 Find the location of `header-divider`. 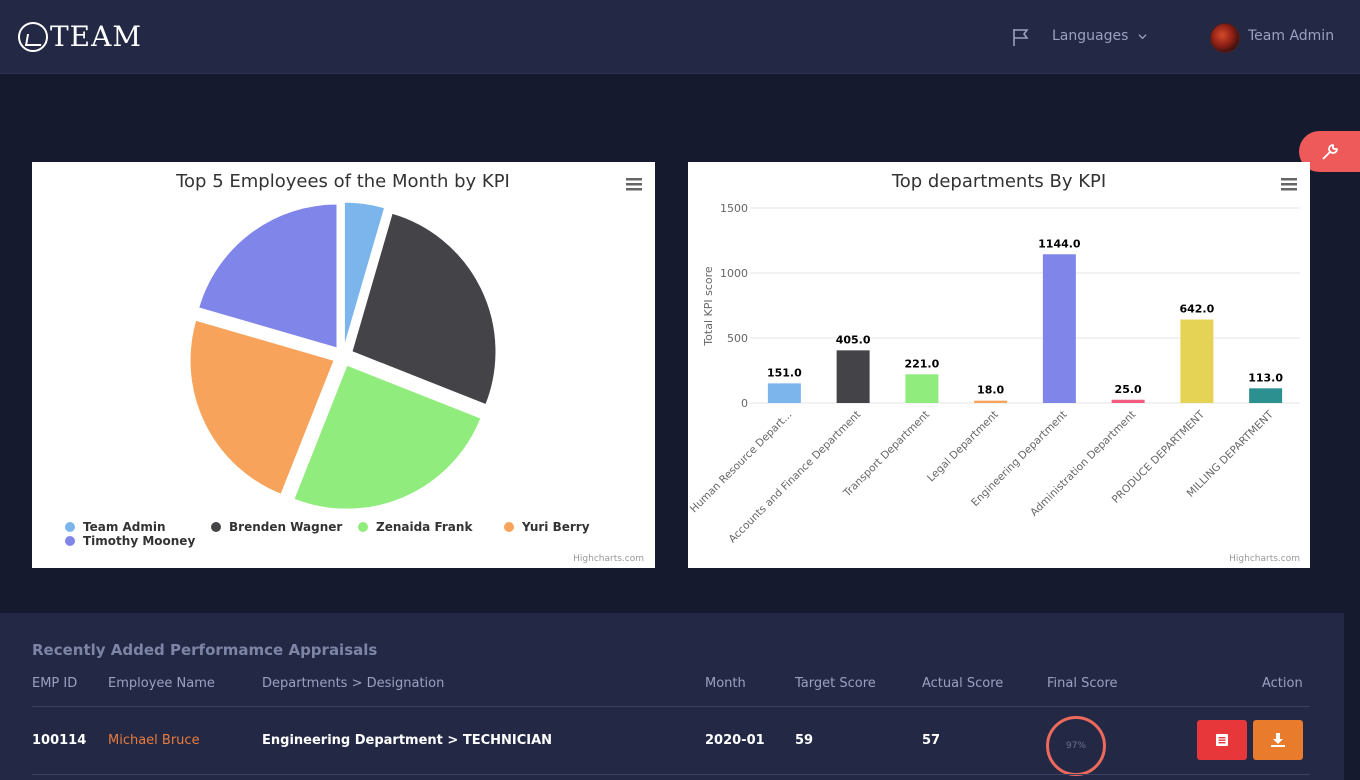

header-divider is located at coordinates (671, 706).